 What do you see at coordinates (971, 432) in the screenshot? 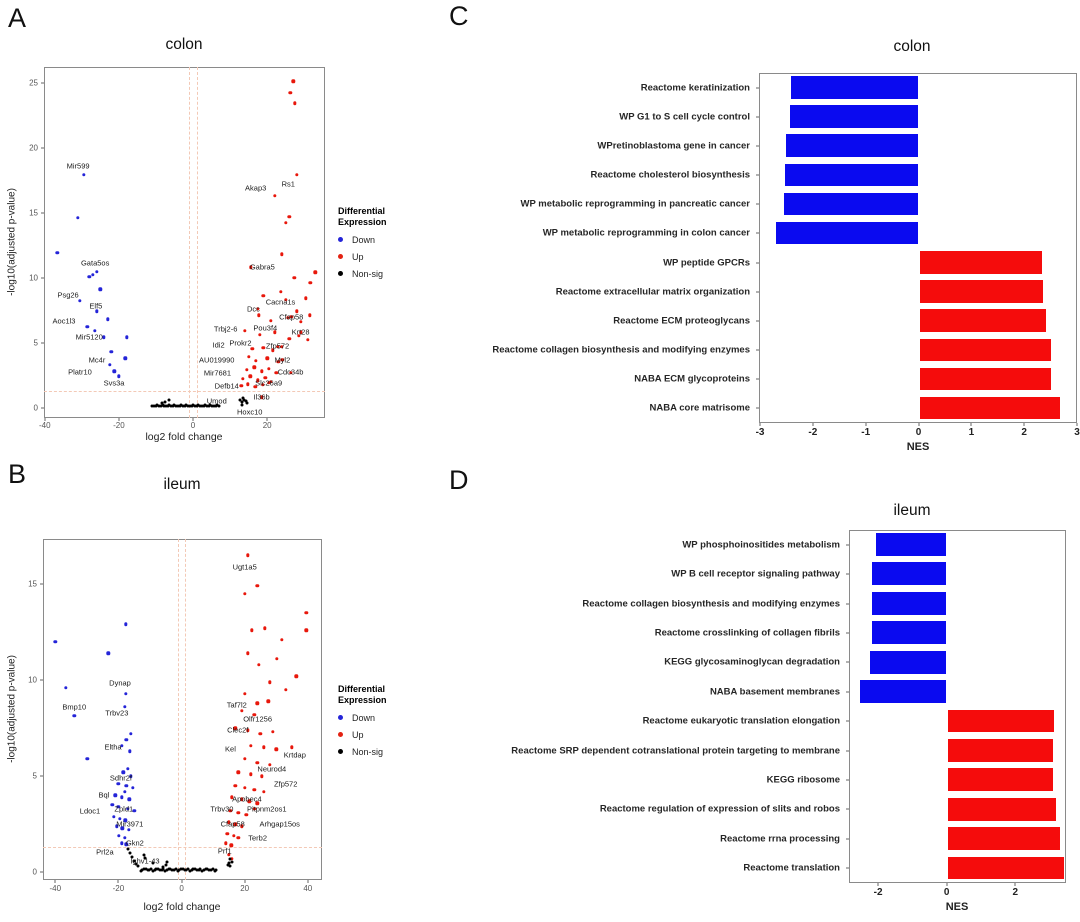
I see `x-axis-tick-label: 1` at bounding box center [971, 432].